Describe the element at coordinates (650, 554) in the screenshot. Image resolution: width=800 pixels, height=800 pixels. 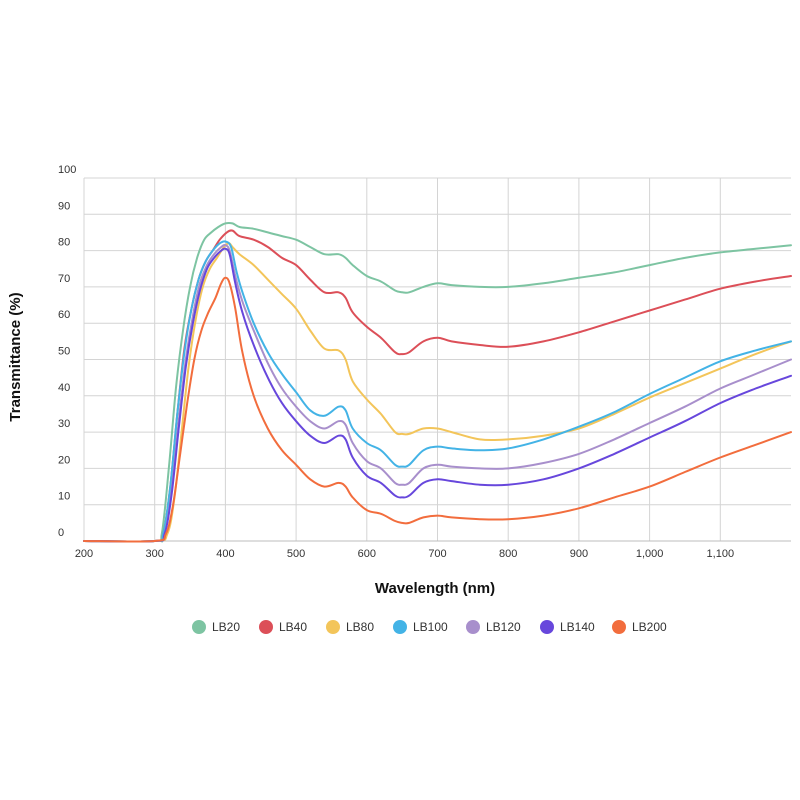
I see `x-tick-label: 1,000` at that location.